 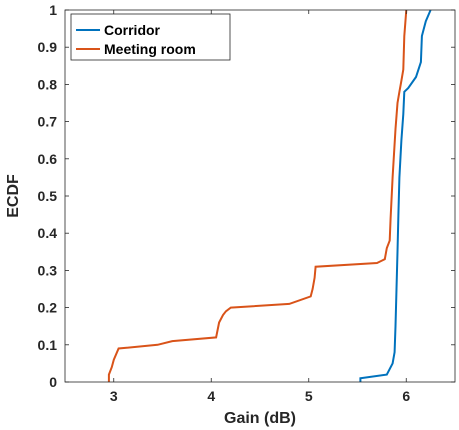 I want to click on legend: Corridor Meeting room, so click(x=150, y=37).